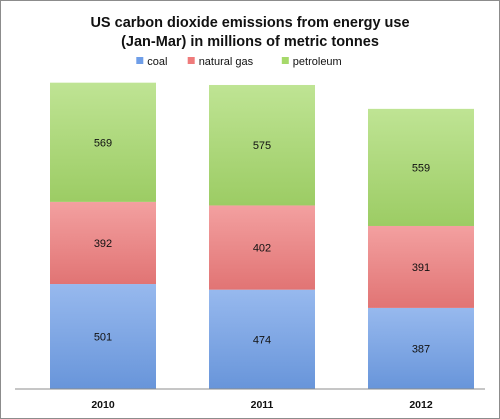 Image resolution: width=500 pixels, height=419 pixels. Describe the element at coordinates (191, 60) in the screenshot. I see `legend-swatch-natural-gas` at that location.